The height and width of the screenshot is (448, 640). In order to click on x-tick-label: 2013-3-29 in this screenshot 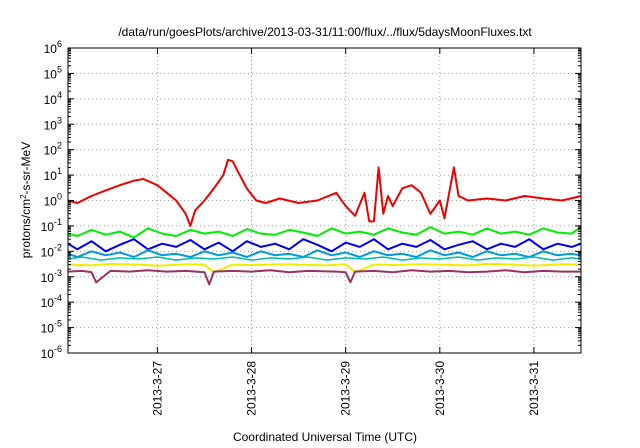, I will do `click(346, 388)`.